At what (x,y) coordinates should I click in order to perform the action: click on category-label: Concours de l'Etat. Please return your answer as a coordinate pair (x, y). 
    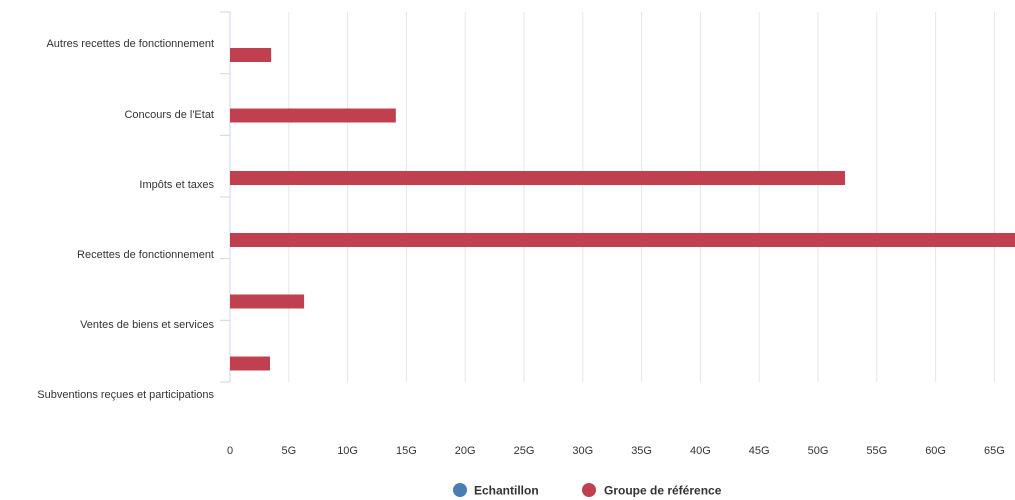
    Looking at the image, I should click on (169, 115).